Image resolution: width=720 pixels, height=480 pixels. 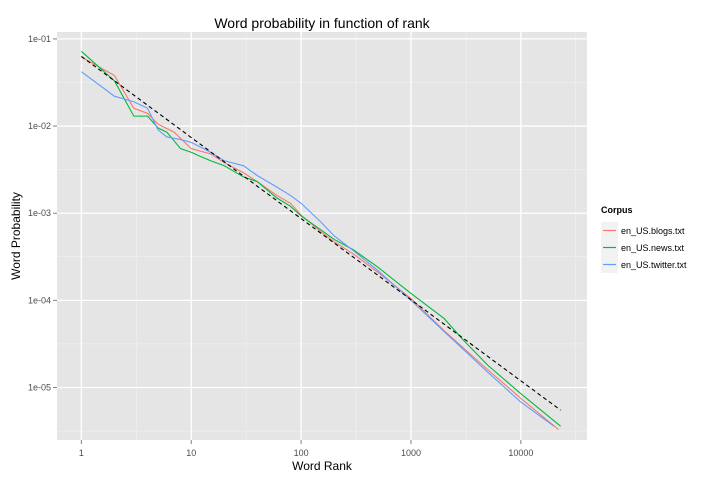 I want to click on y-tick-label: 1e-03, so click(x=39, y=213).